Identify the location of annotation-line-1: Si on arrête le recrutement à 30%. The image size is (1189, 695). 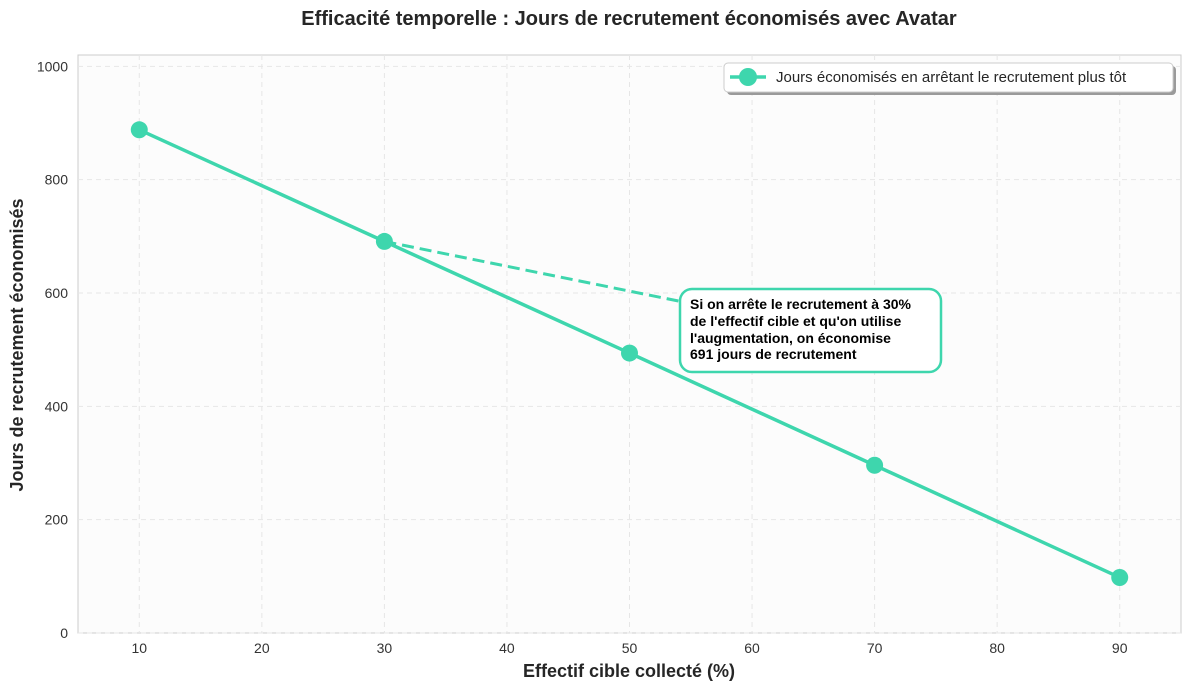
(801, 304).